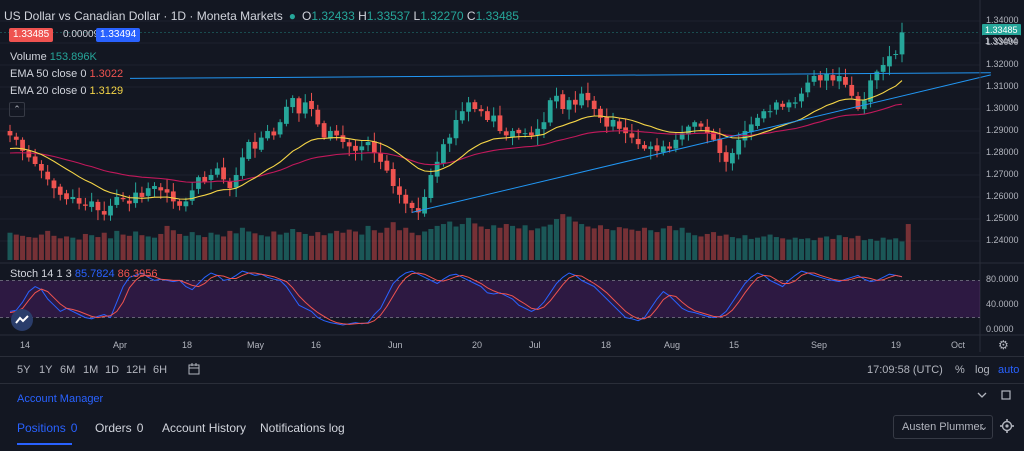 This screenshot has width=1024, height=451. I want to click on stoch-tick-label: 0.0000, so click(1000, 329).